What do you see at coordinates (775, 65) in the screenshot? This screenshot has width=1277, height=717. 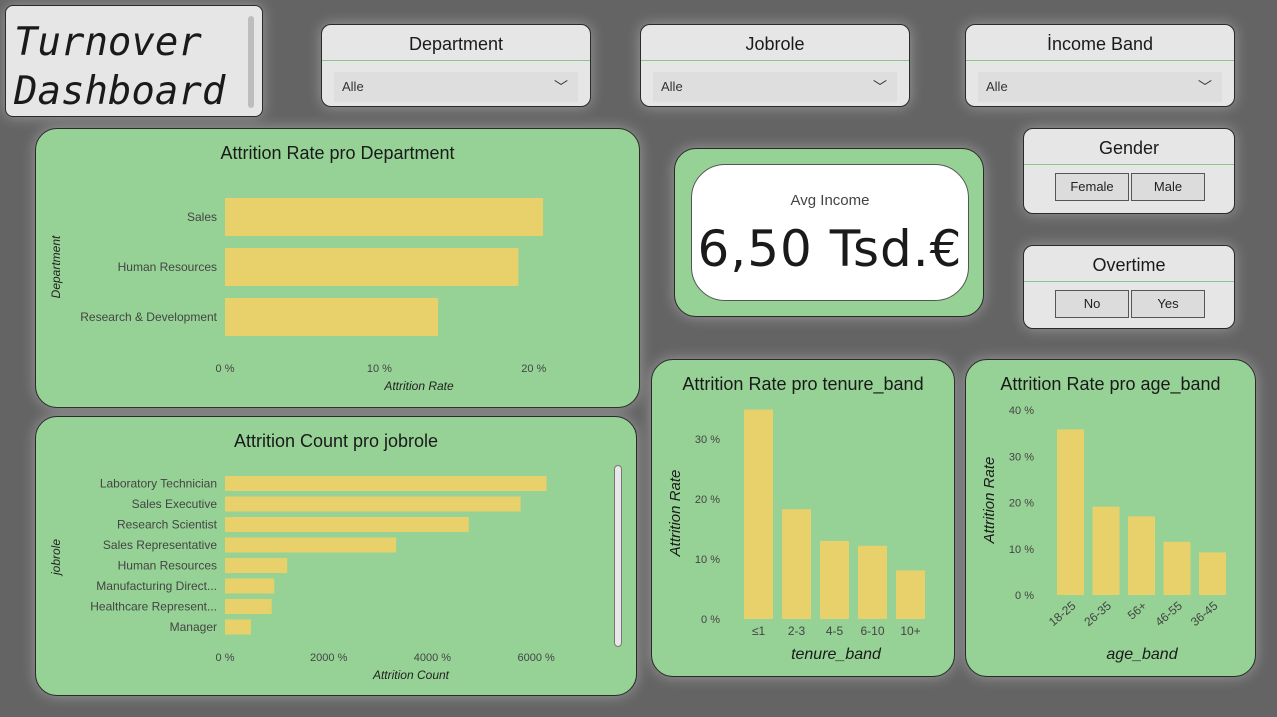 I see `jobrole-slicer: Jobrole Alle ﹀` at bounding box center [775, 65].